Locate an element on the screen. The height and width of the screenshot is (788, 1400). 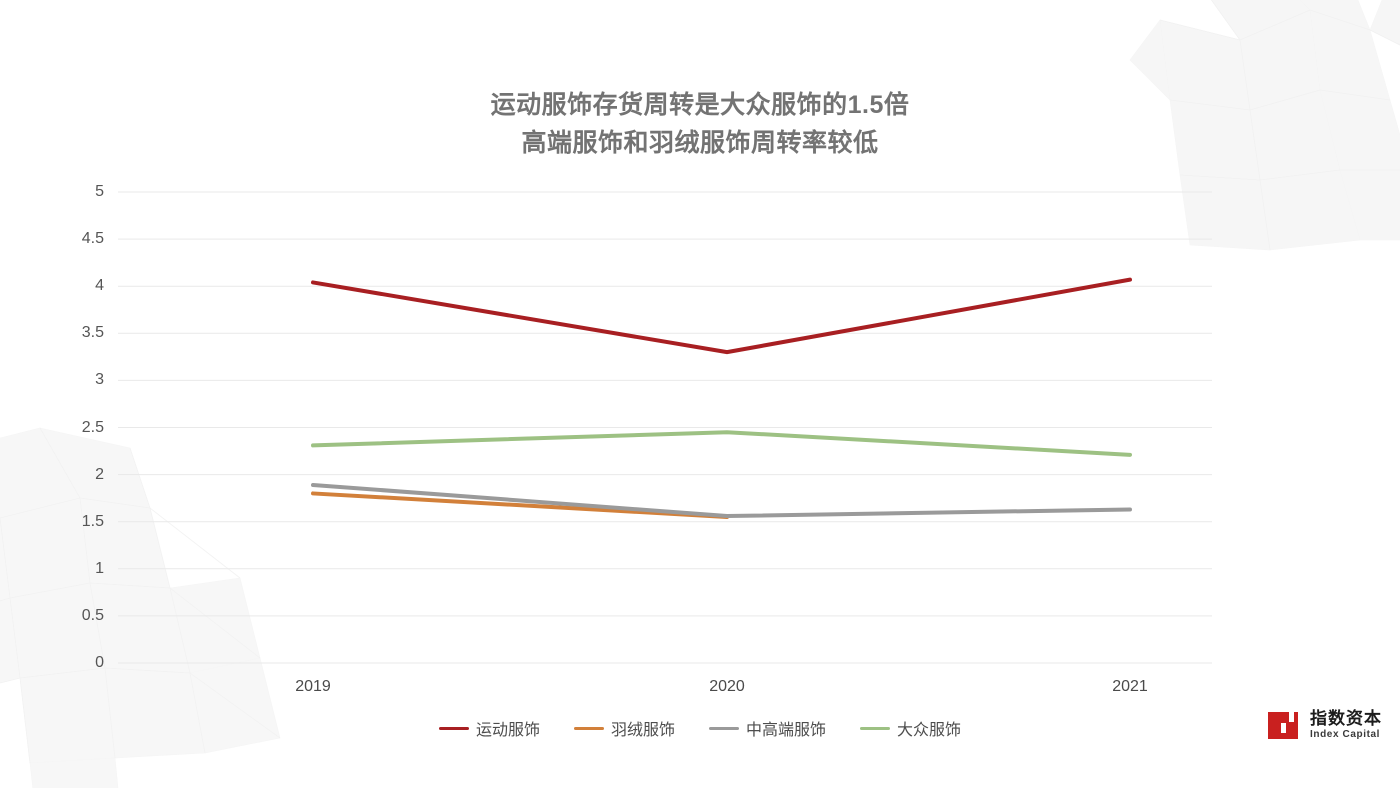
y-axis-tick-label: 0 is located at coordinates (99, 662).